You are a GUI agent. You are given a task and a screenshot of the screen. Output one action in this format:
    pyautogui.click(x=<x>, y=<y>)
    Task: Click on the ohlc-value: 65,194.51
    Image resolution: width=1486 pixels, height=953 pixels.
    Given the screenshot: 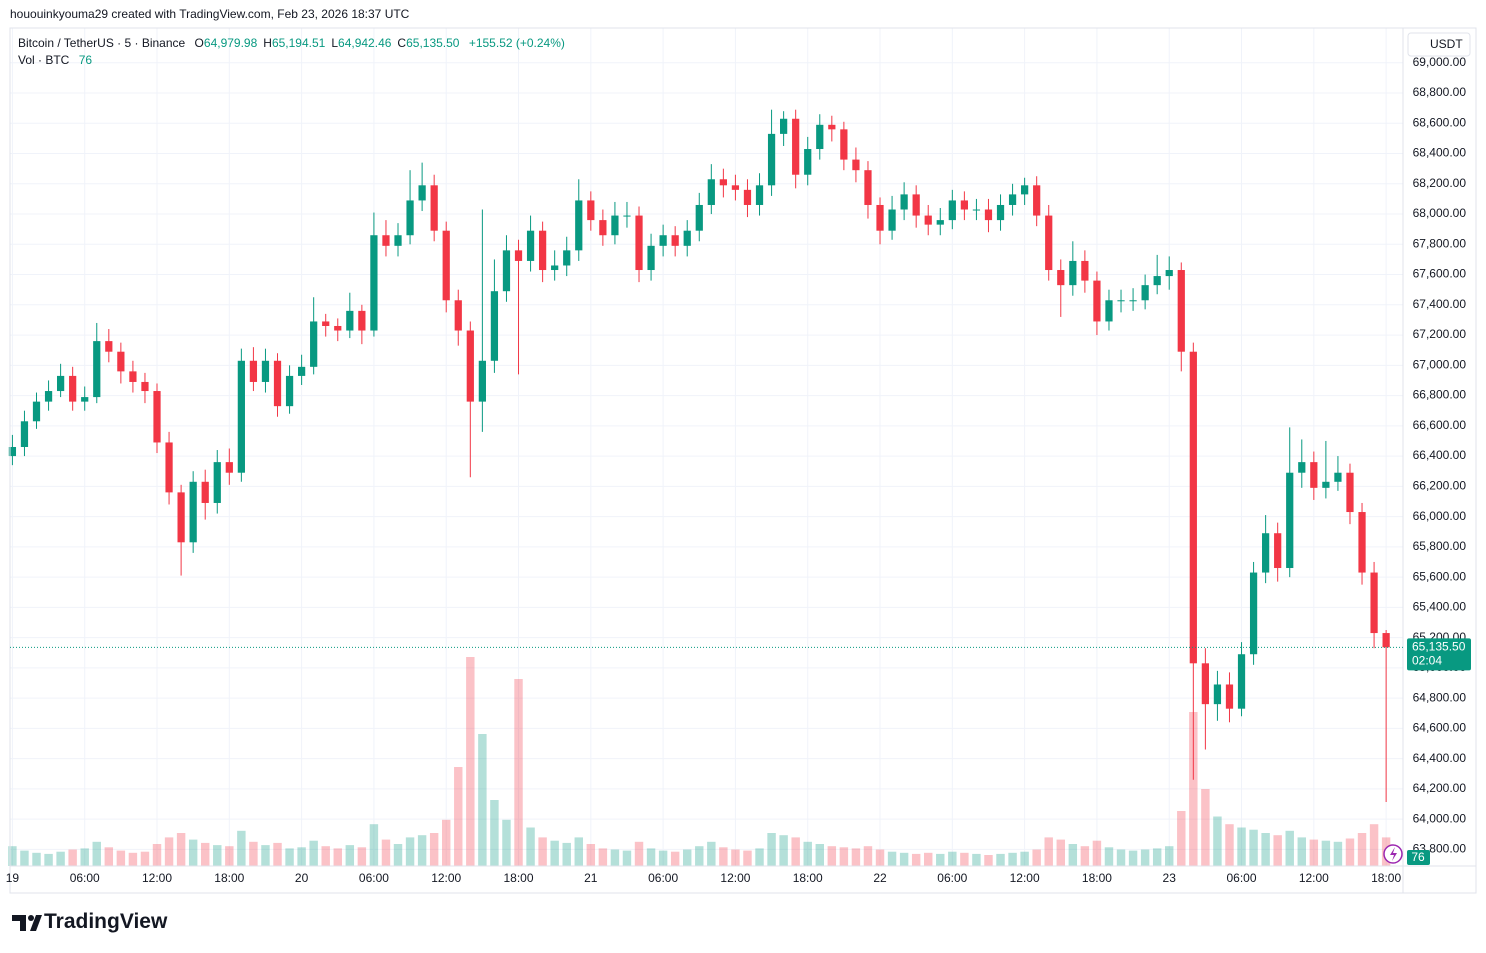 What is the action you would take?
    pyautogui.click(x=298, y=43)
    